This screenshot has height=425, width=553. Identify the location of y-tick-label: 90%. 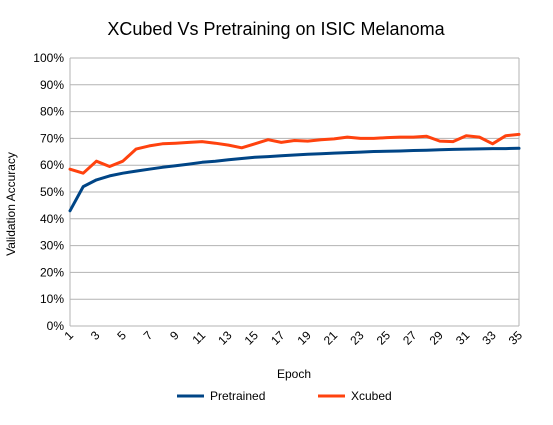
(52, 85).